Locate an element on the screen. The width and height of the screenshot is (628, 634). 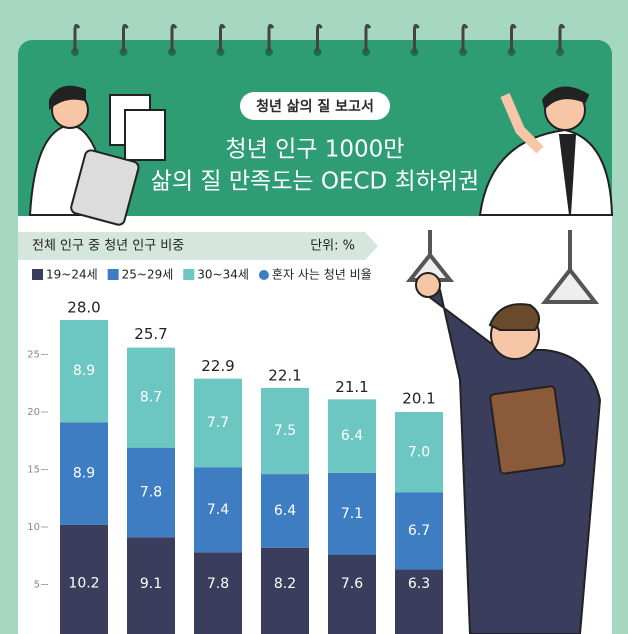
illustration-right is located at coordinates (546, 151).